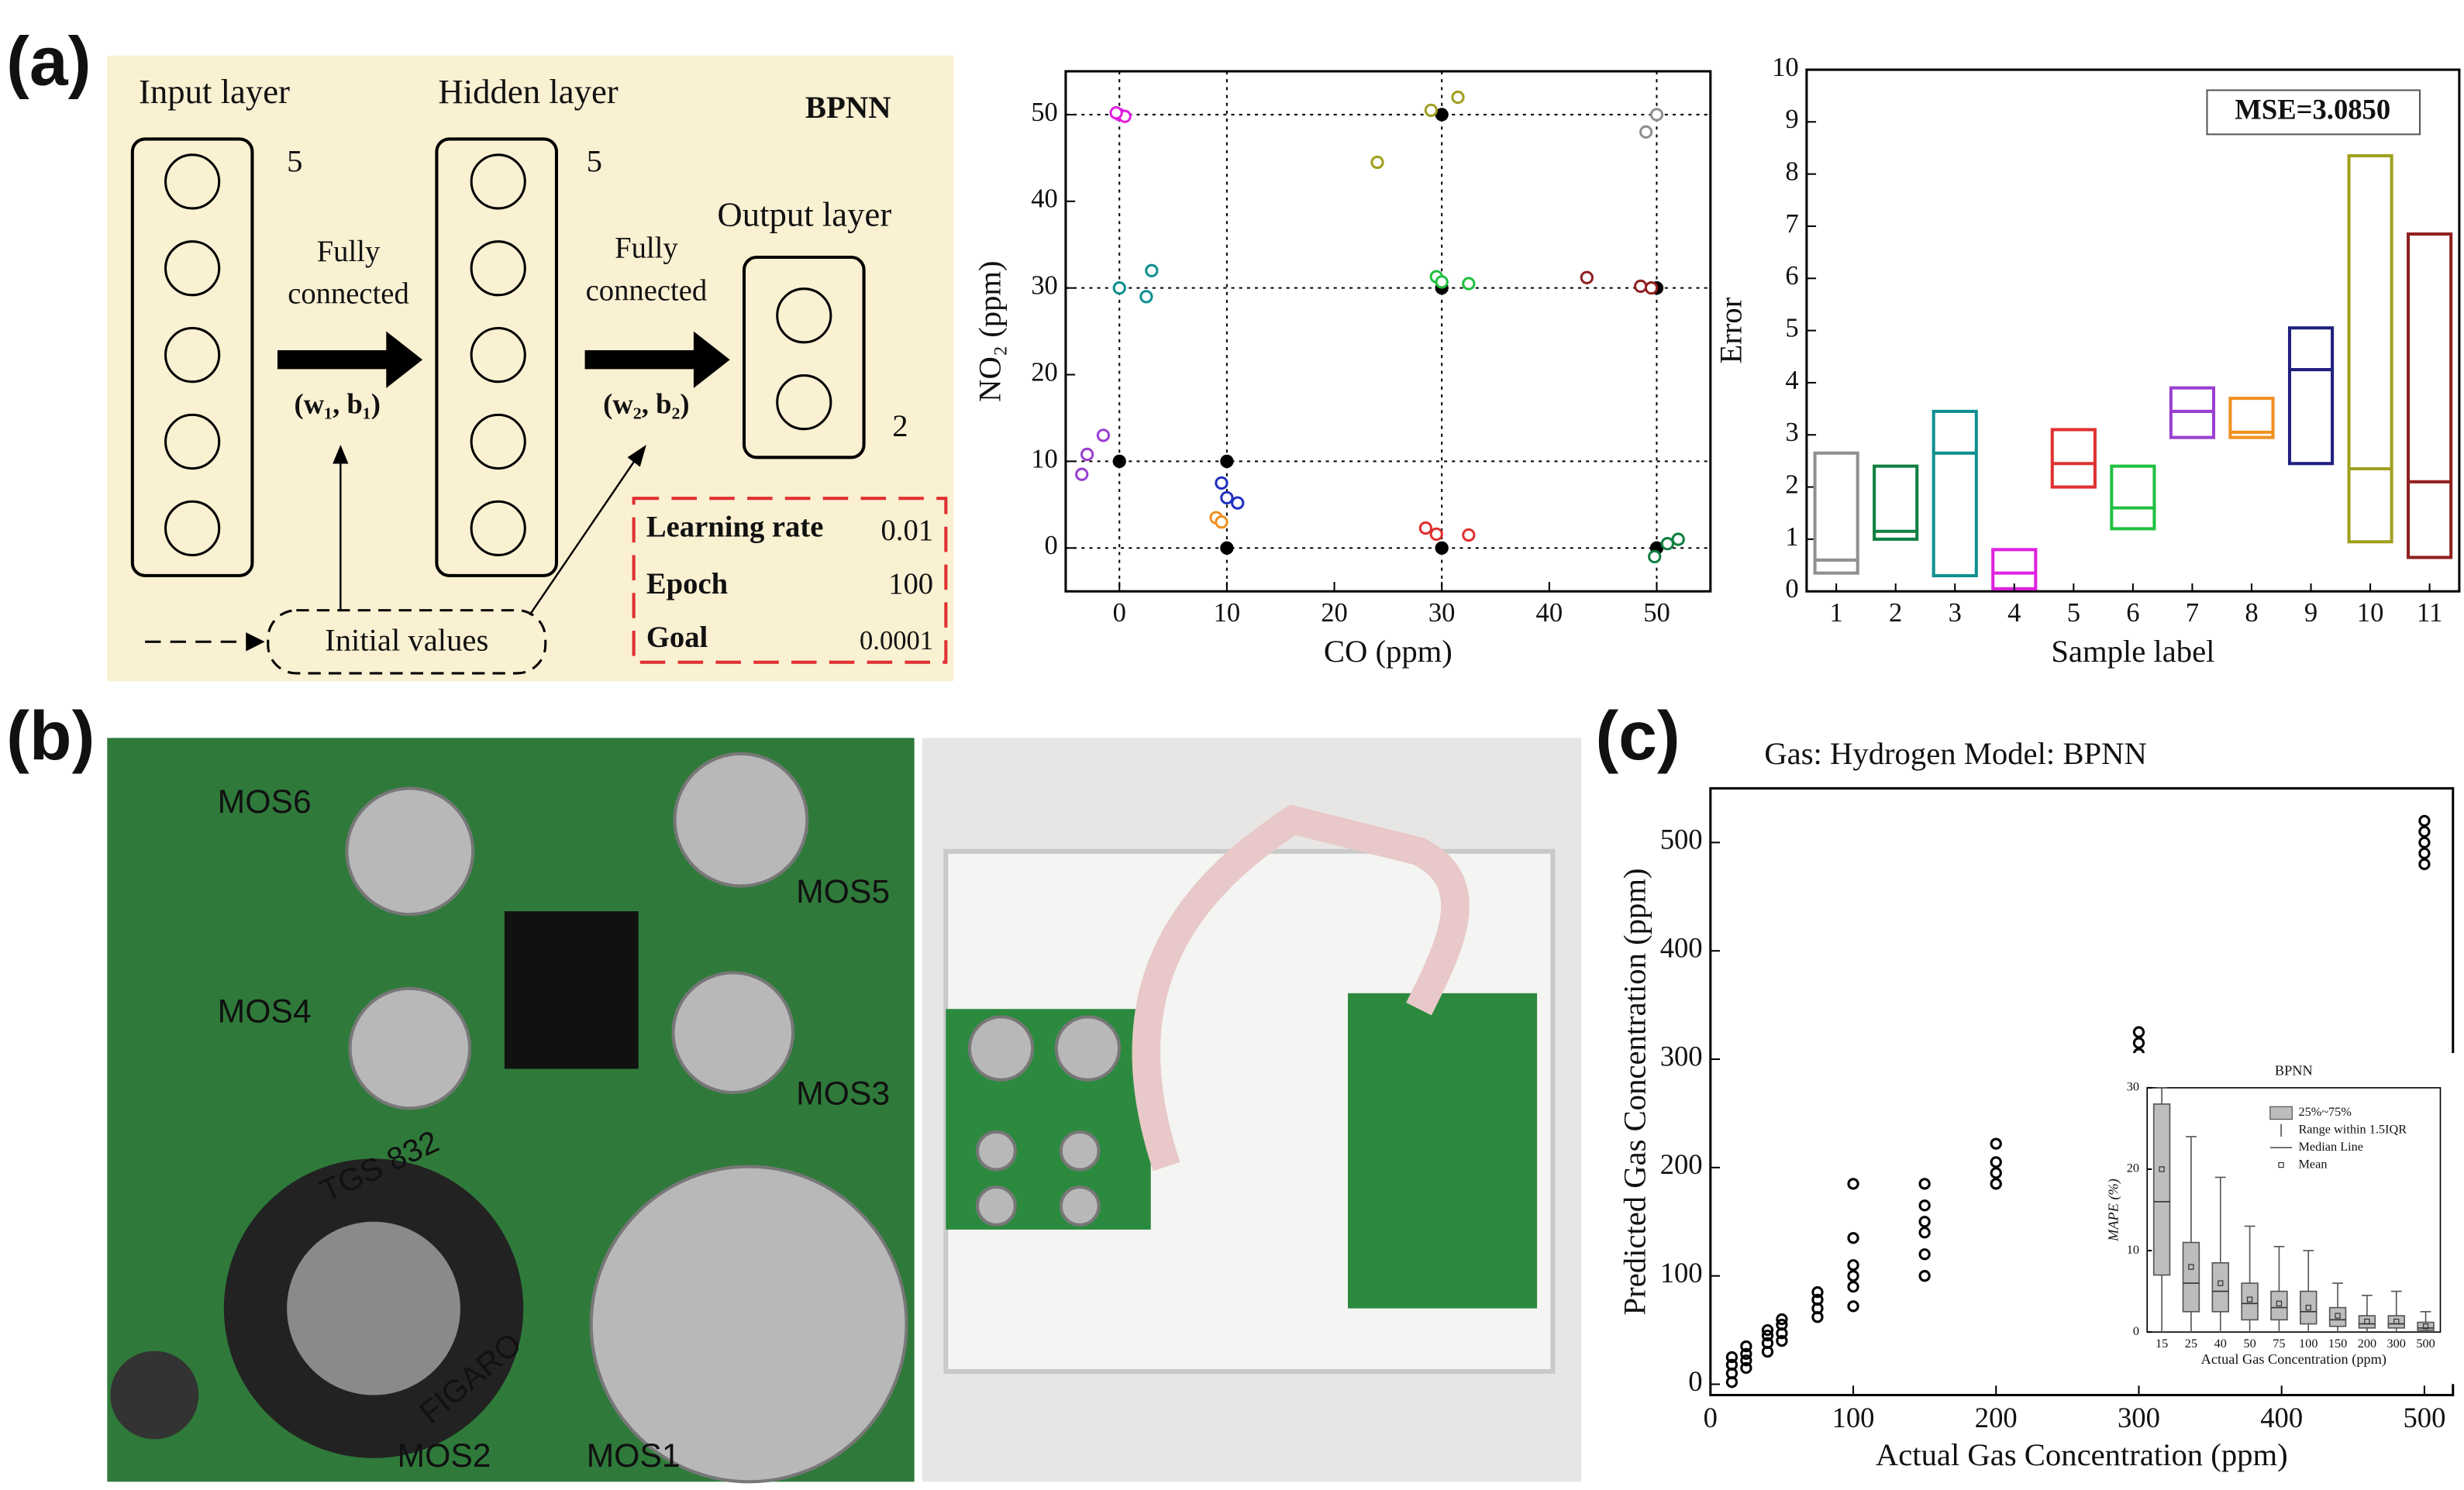 This screenshot has height=1490, width=2464. I want to click on x-tick-label: 50, so click(1656, 613).